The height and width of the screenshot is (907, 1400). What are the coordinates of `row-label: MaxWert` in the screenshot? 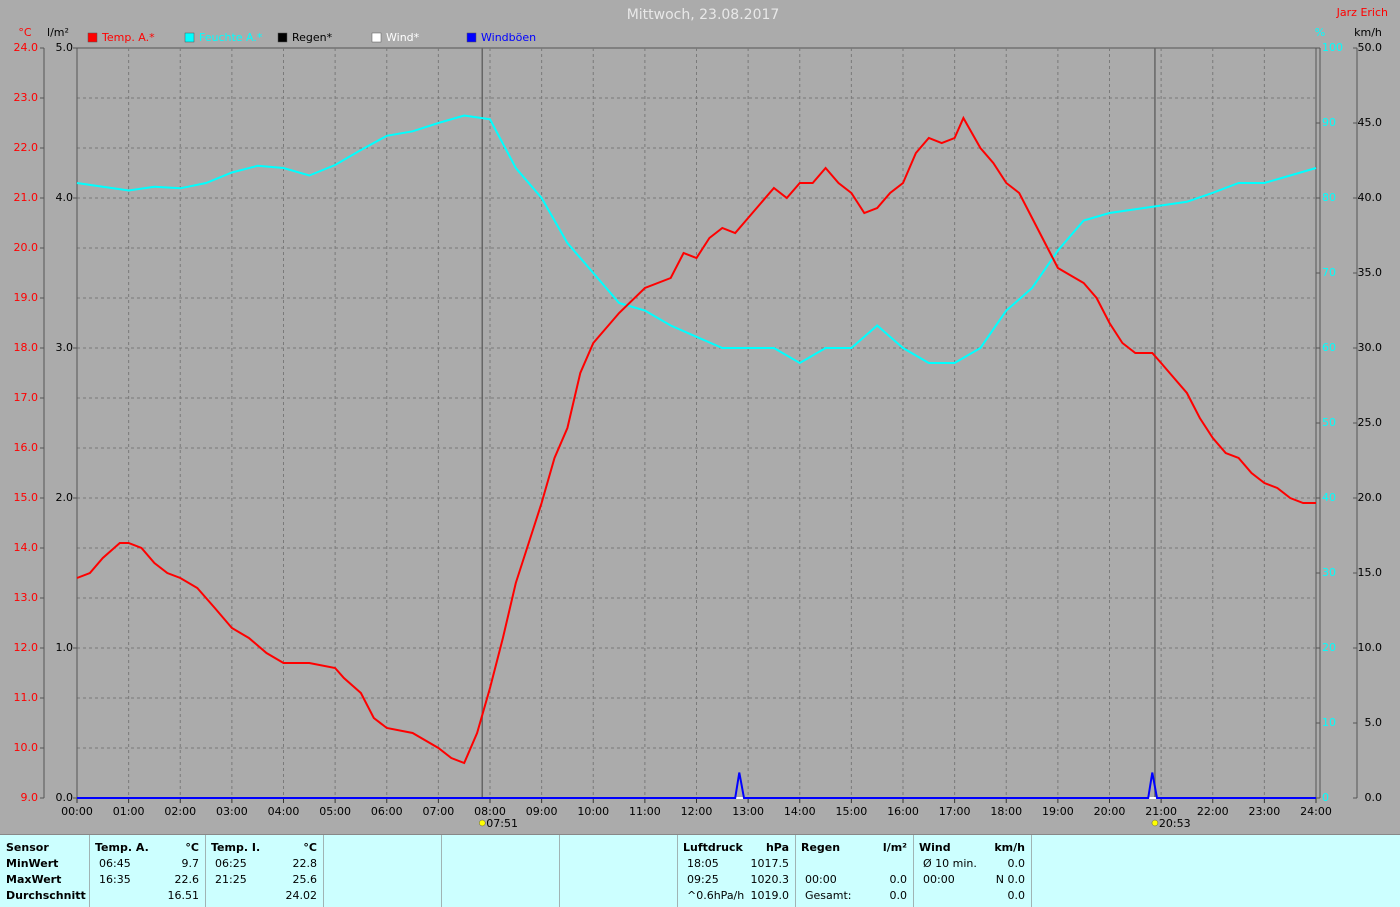 It's located at (34, 879).